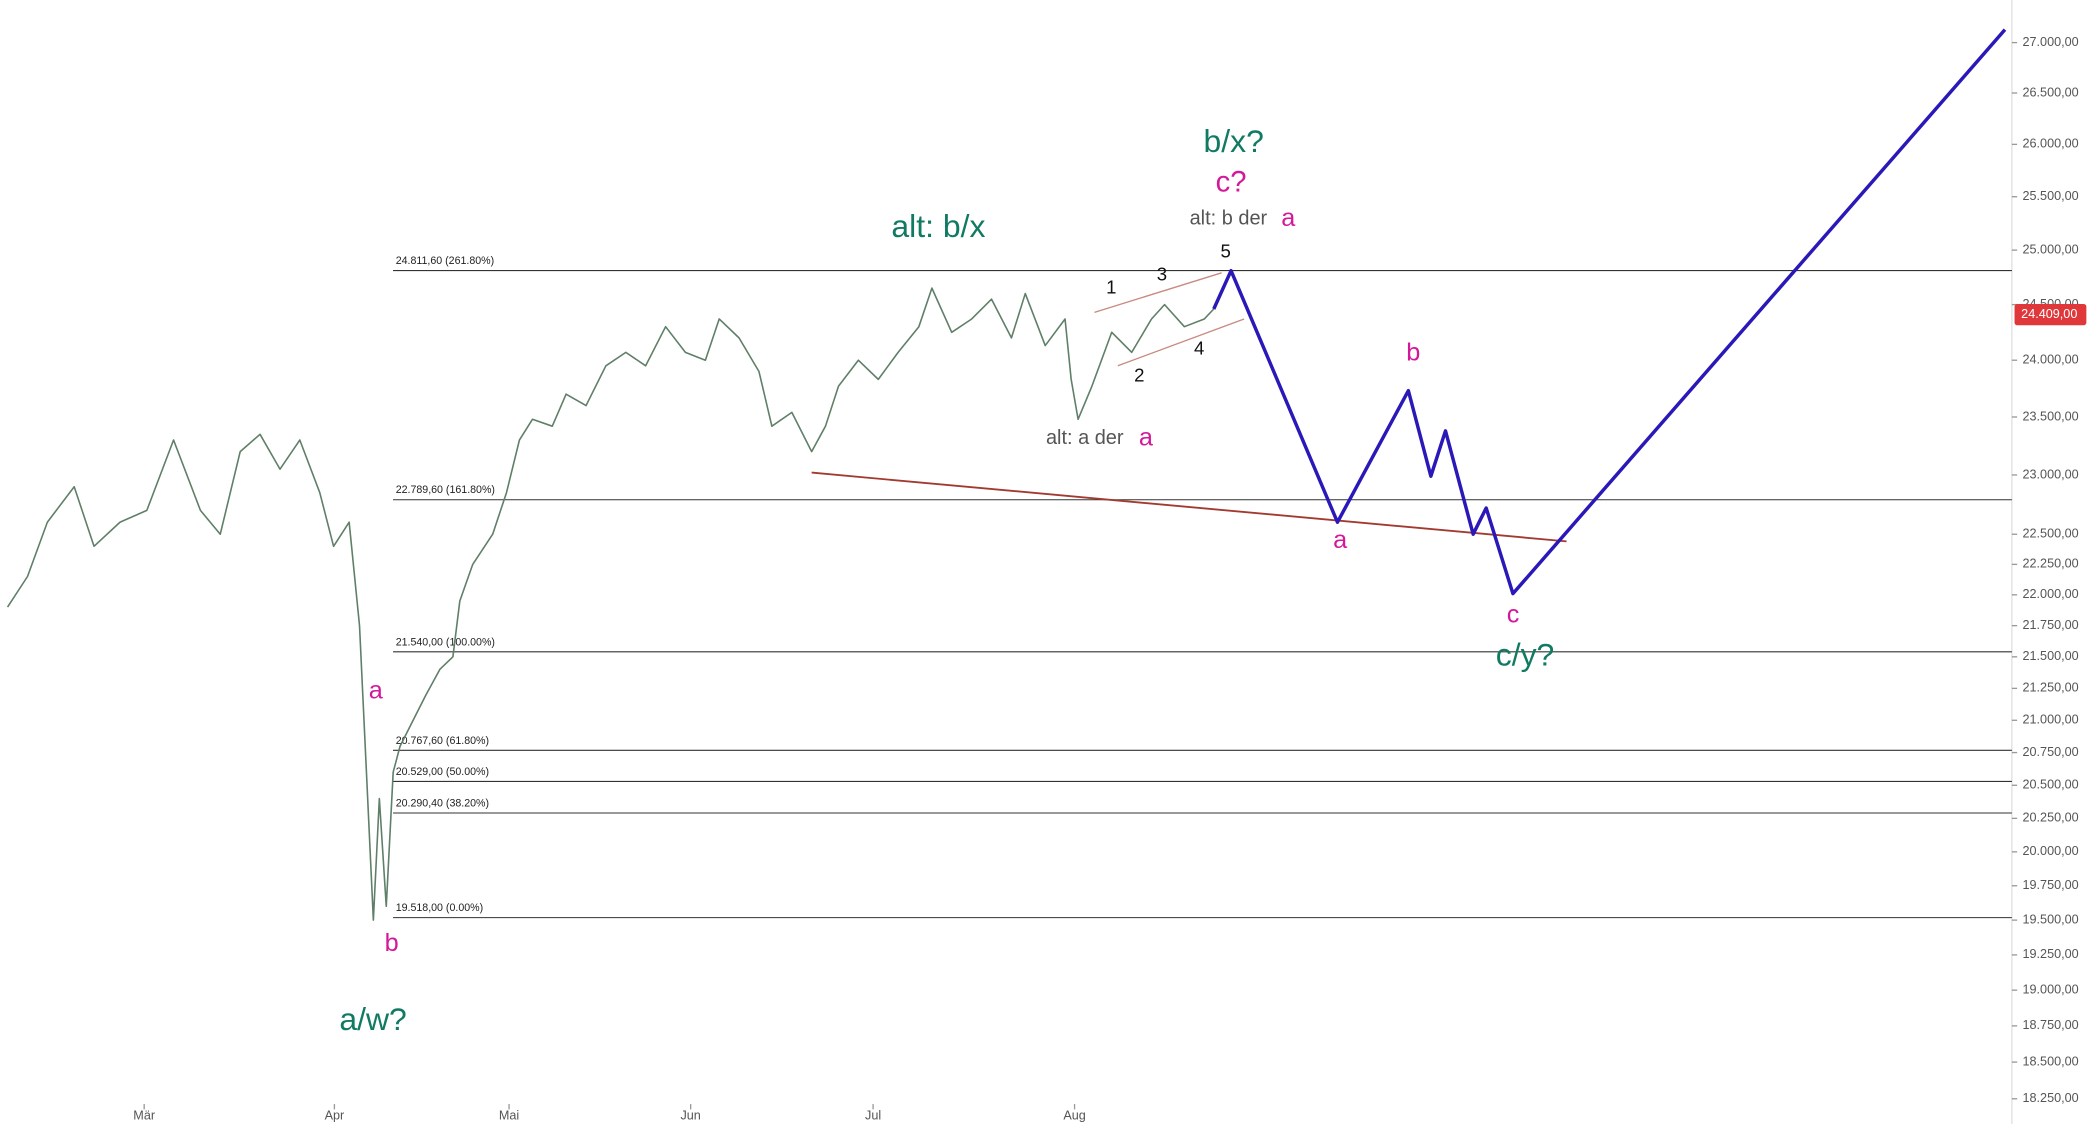  I want to click on annotation: 3, so click(1162, 273).